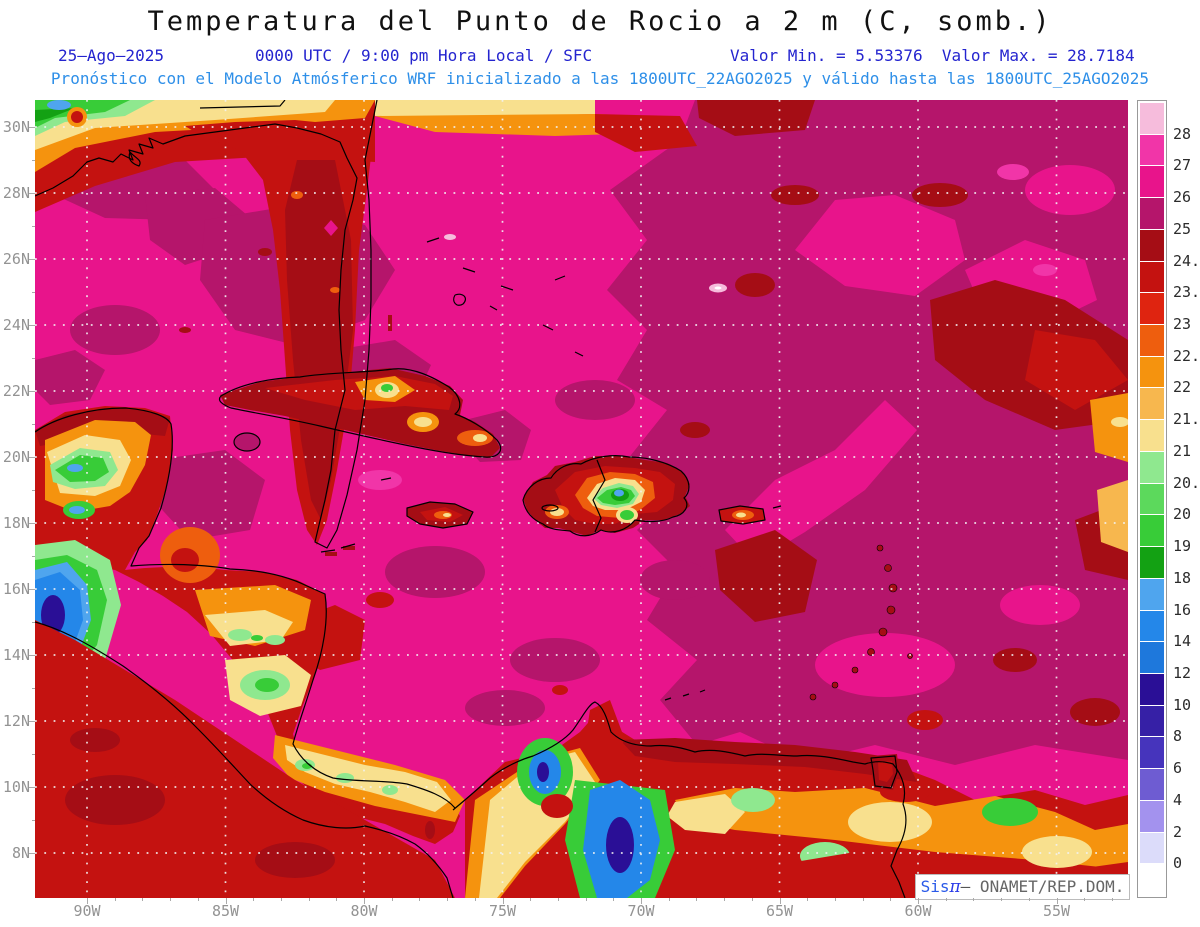 The height and width of the screenshot is (927, 1200). I want to click on y-axis-label: 12N, so click(16, 721).